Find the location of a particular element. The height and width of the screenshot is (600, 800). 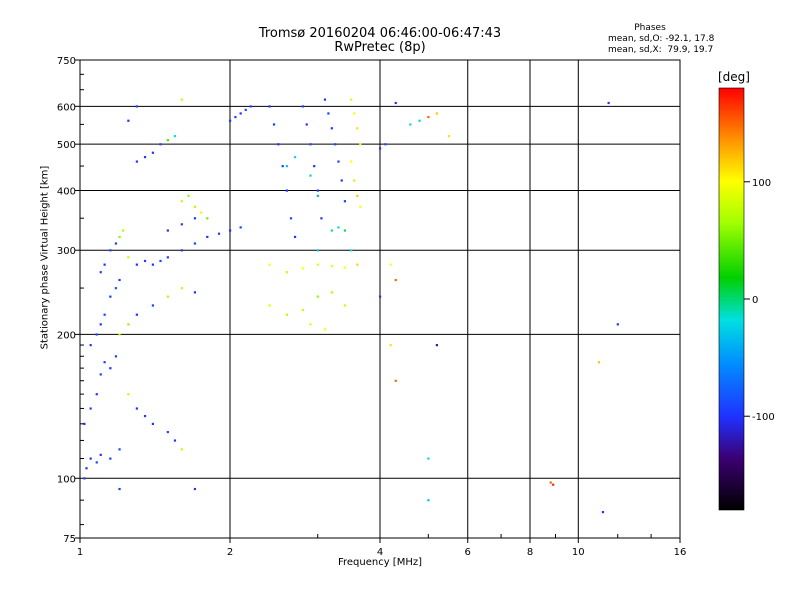

x-tick-label: 10 is located at coordinates (578, 552).